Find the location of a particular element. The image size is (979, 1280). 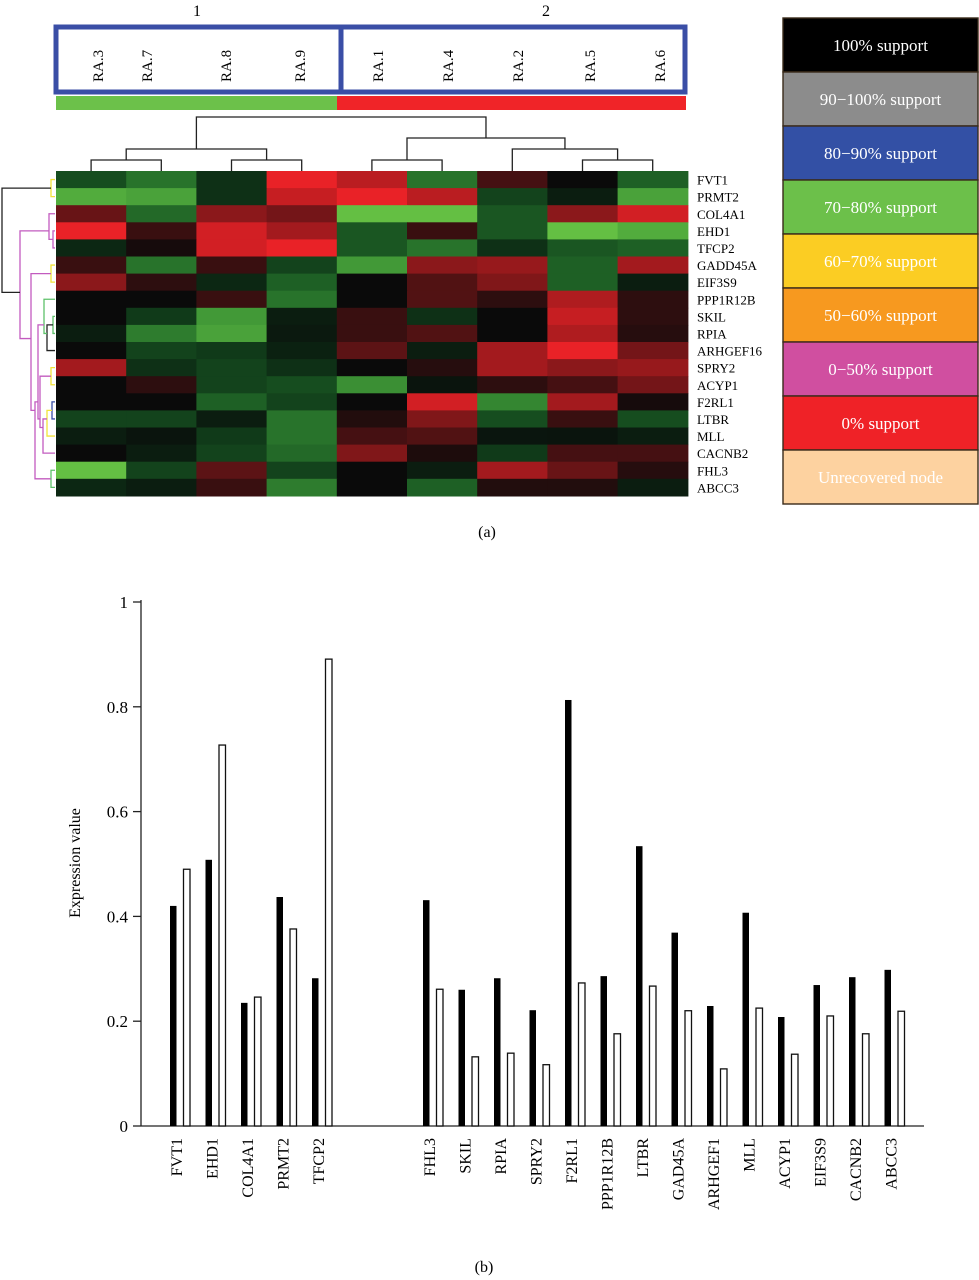

x-tick-label: EHD1 is located at coordinates (213, 1158).